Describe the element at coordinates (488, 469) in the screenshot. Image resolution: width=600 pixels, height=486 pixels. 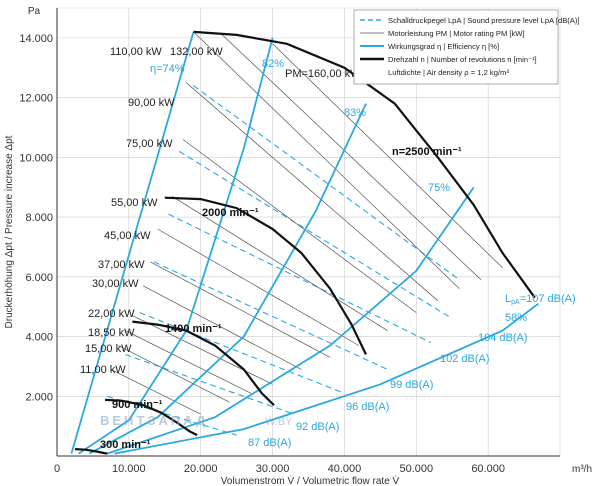
I see `x-tick-label: 60.000` at that location.